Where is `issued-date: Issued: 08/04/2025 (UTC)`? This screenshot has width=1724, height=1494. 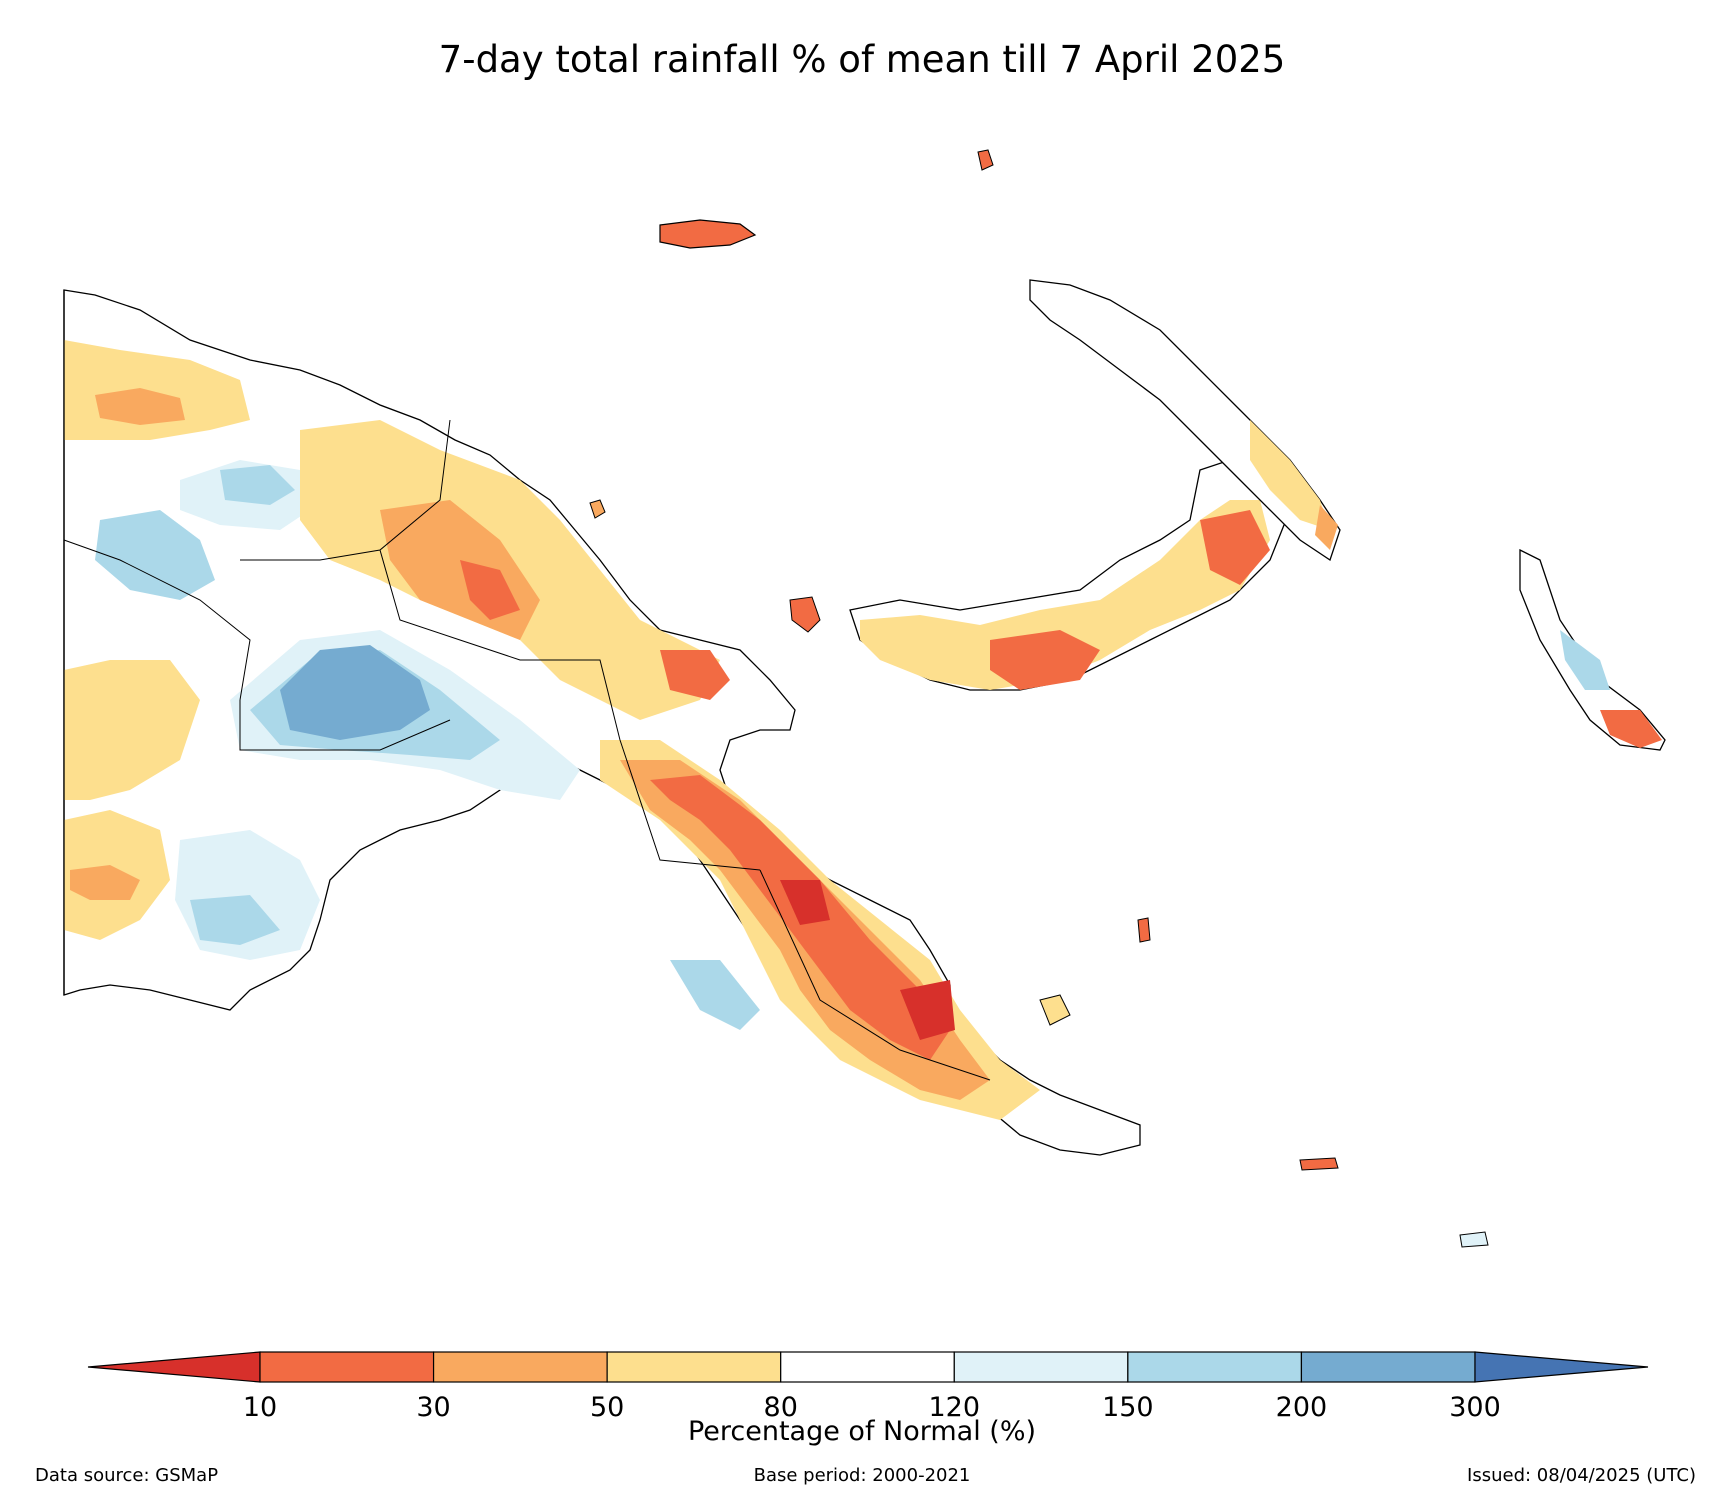
issued-date: Issued: 08/04/2025 (UTC) is located at coordinates (1581, 1475).